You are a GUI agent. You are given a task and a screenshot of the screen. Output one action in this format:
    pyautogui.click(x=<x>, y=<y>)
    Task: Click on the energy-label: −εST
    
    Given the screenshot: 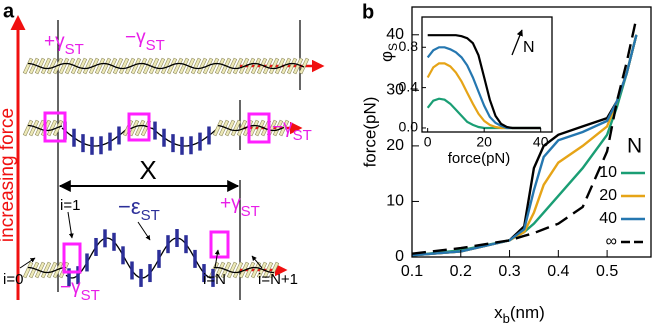 What is the action you would take?
    pyautogui.click(x=139, y=209)
    